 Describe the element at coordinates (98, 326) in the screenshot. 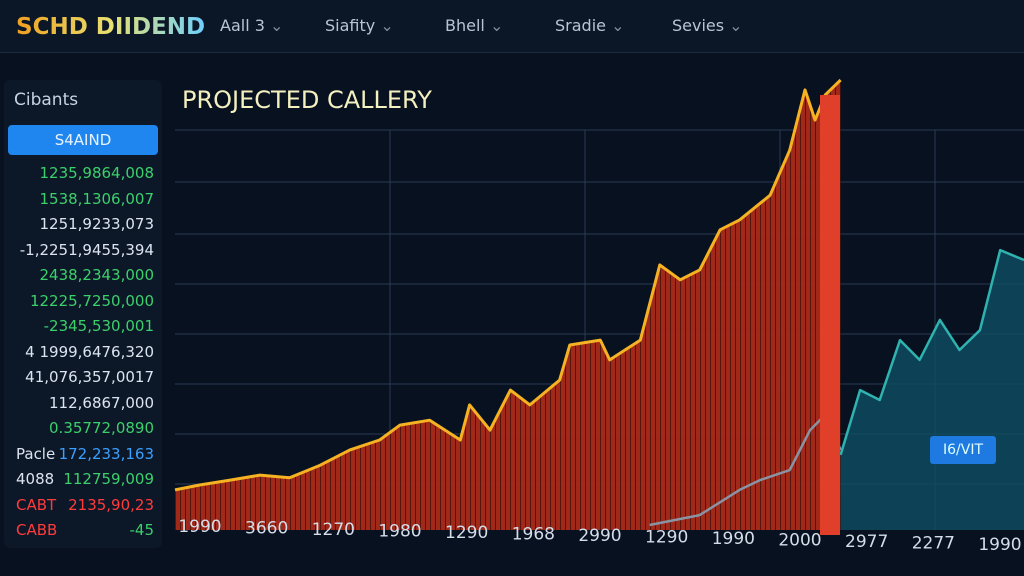

I see `row-value: -2345,530,001` at that location.